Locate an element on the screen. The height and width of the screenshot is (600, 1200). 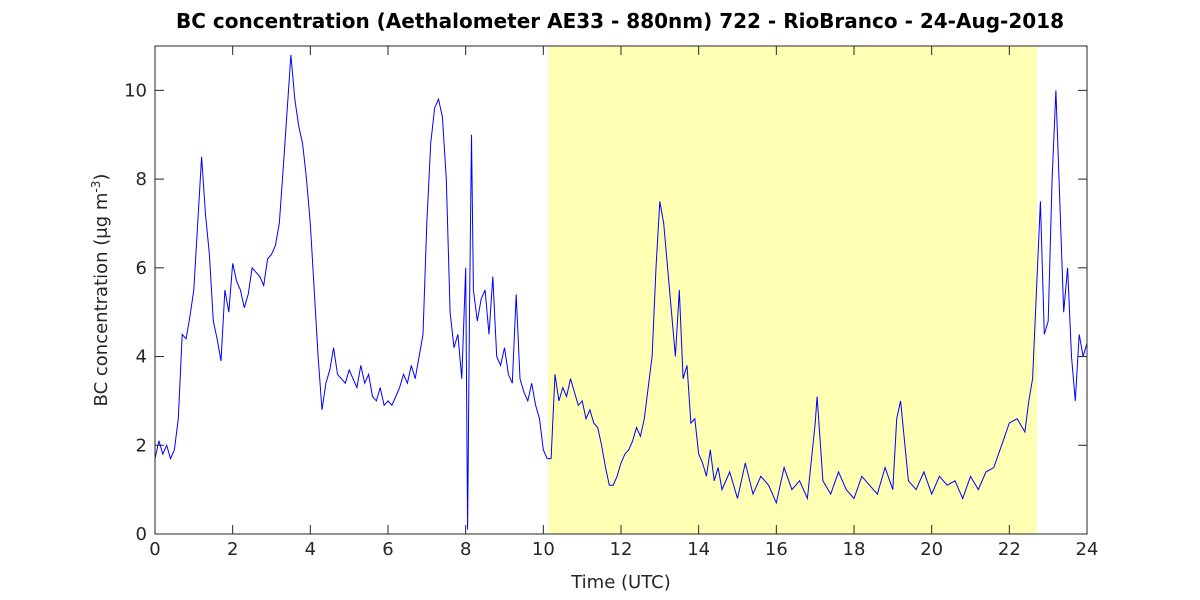
y-axis-label-end: ) is located at coordinates (101, 177).